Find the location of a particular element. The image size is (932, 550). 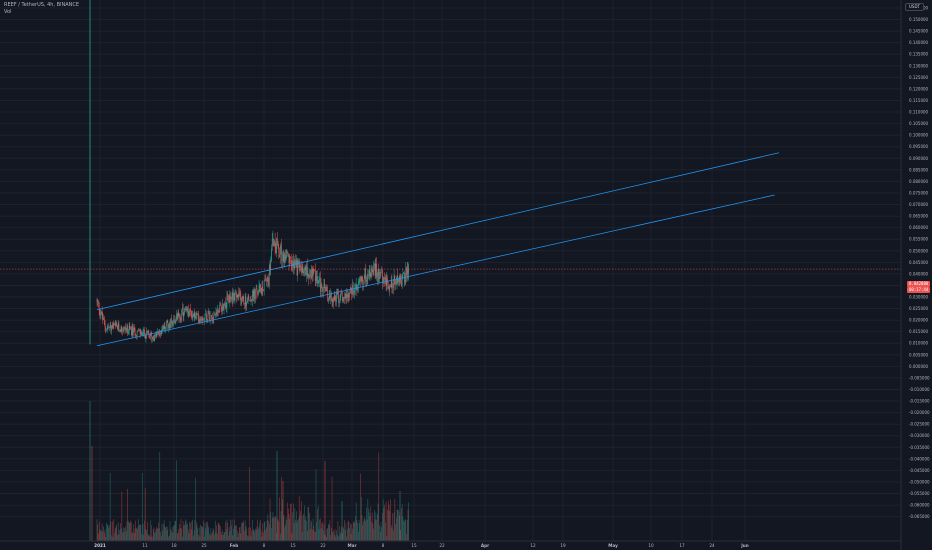

time-tick-label: Apr is located at coordinates (485, 545).